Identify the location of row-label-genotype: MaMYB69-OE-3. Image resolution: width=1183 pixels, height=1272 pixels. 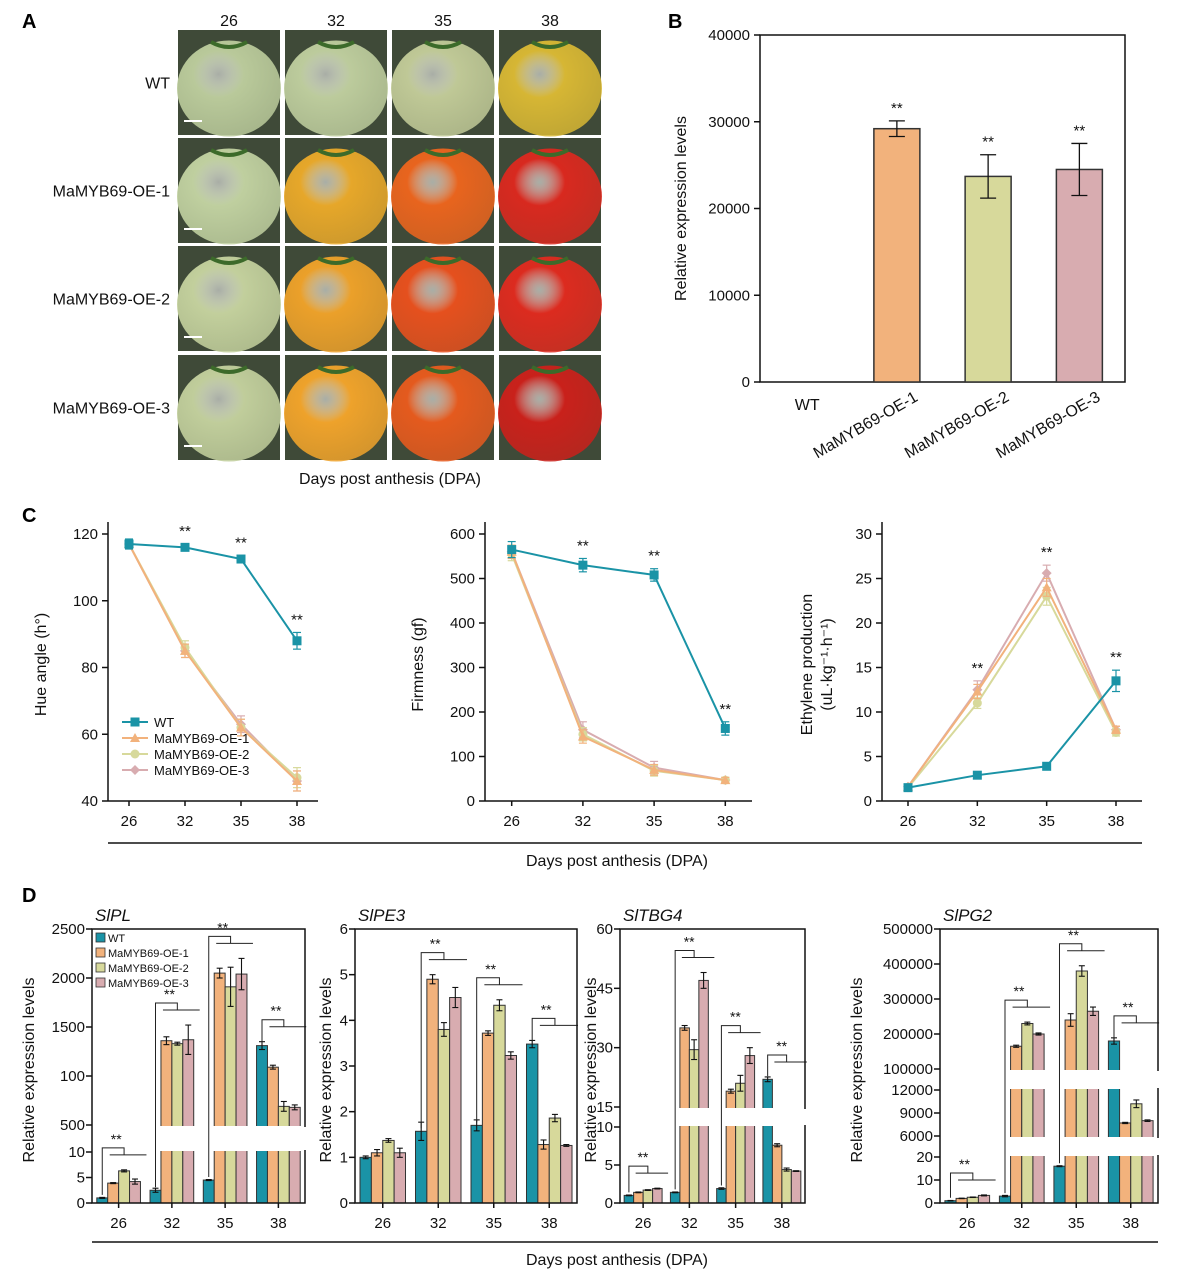
(111, 409).